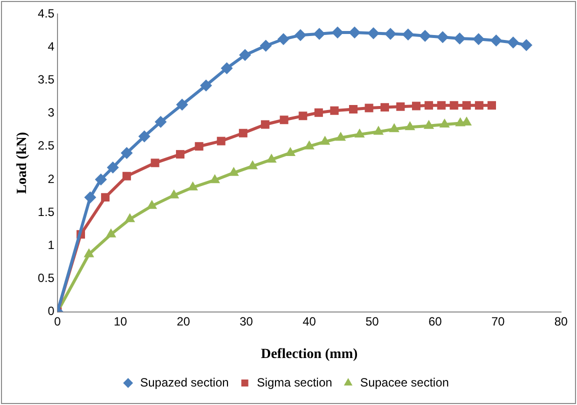  What do you see at coordinates (404, 382) in the screenshot?
I see `legend-label: Supacee section` at bounding box center [404, 382].